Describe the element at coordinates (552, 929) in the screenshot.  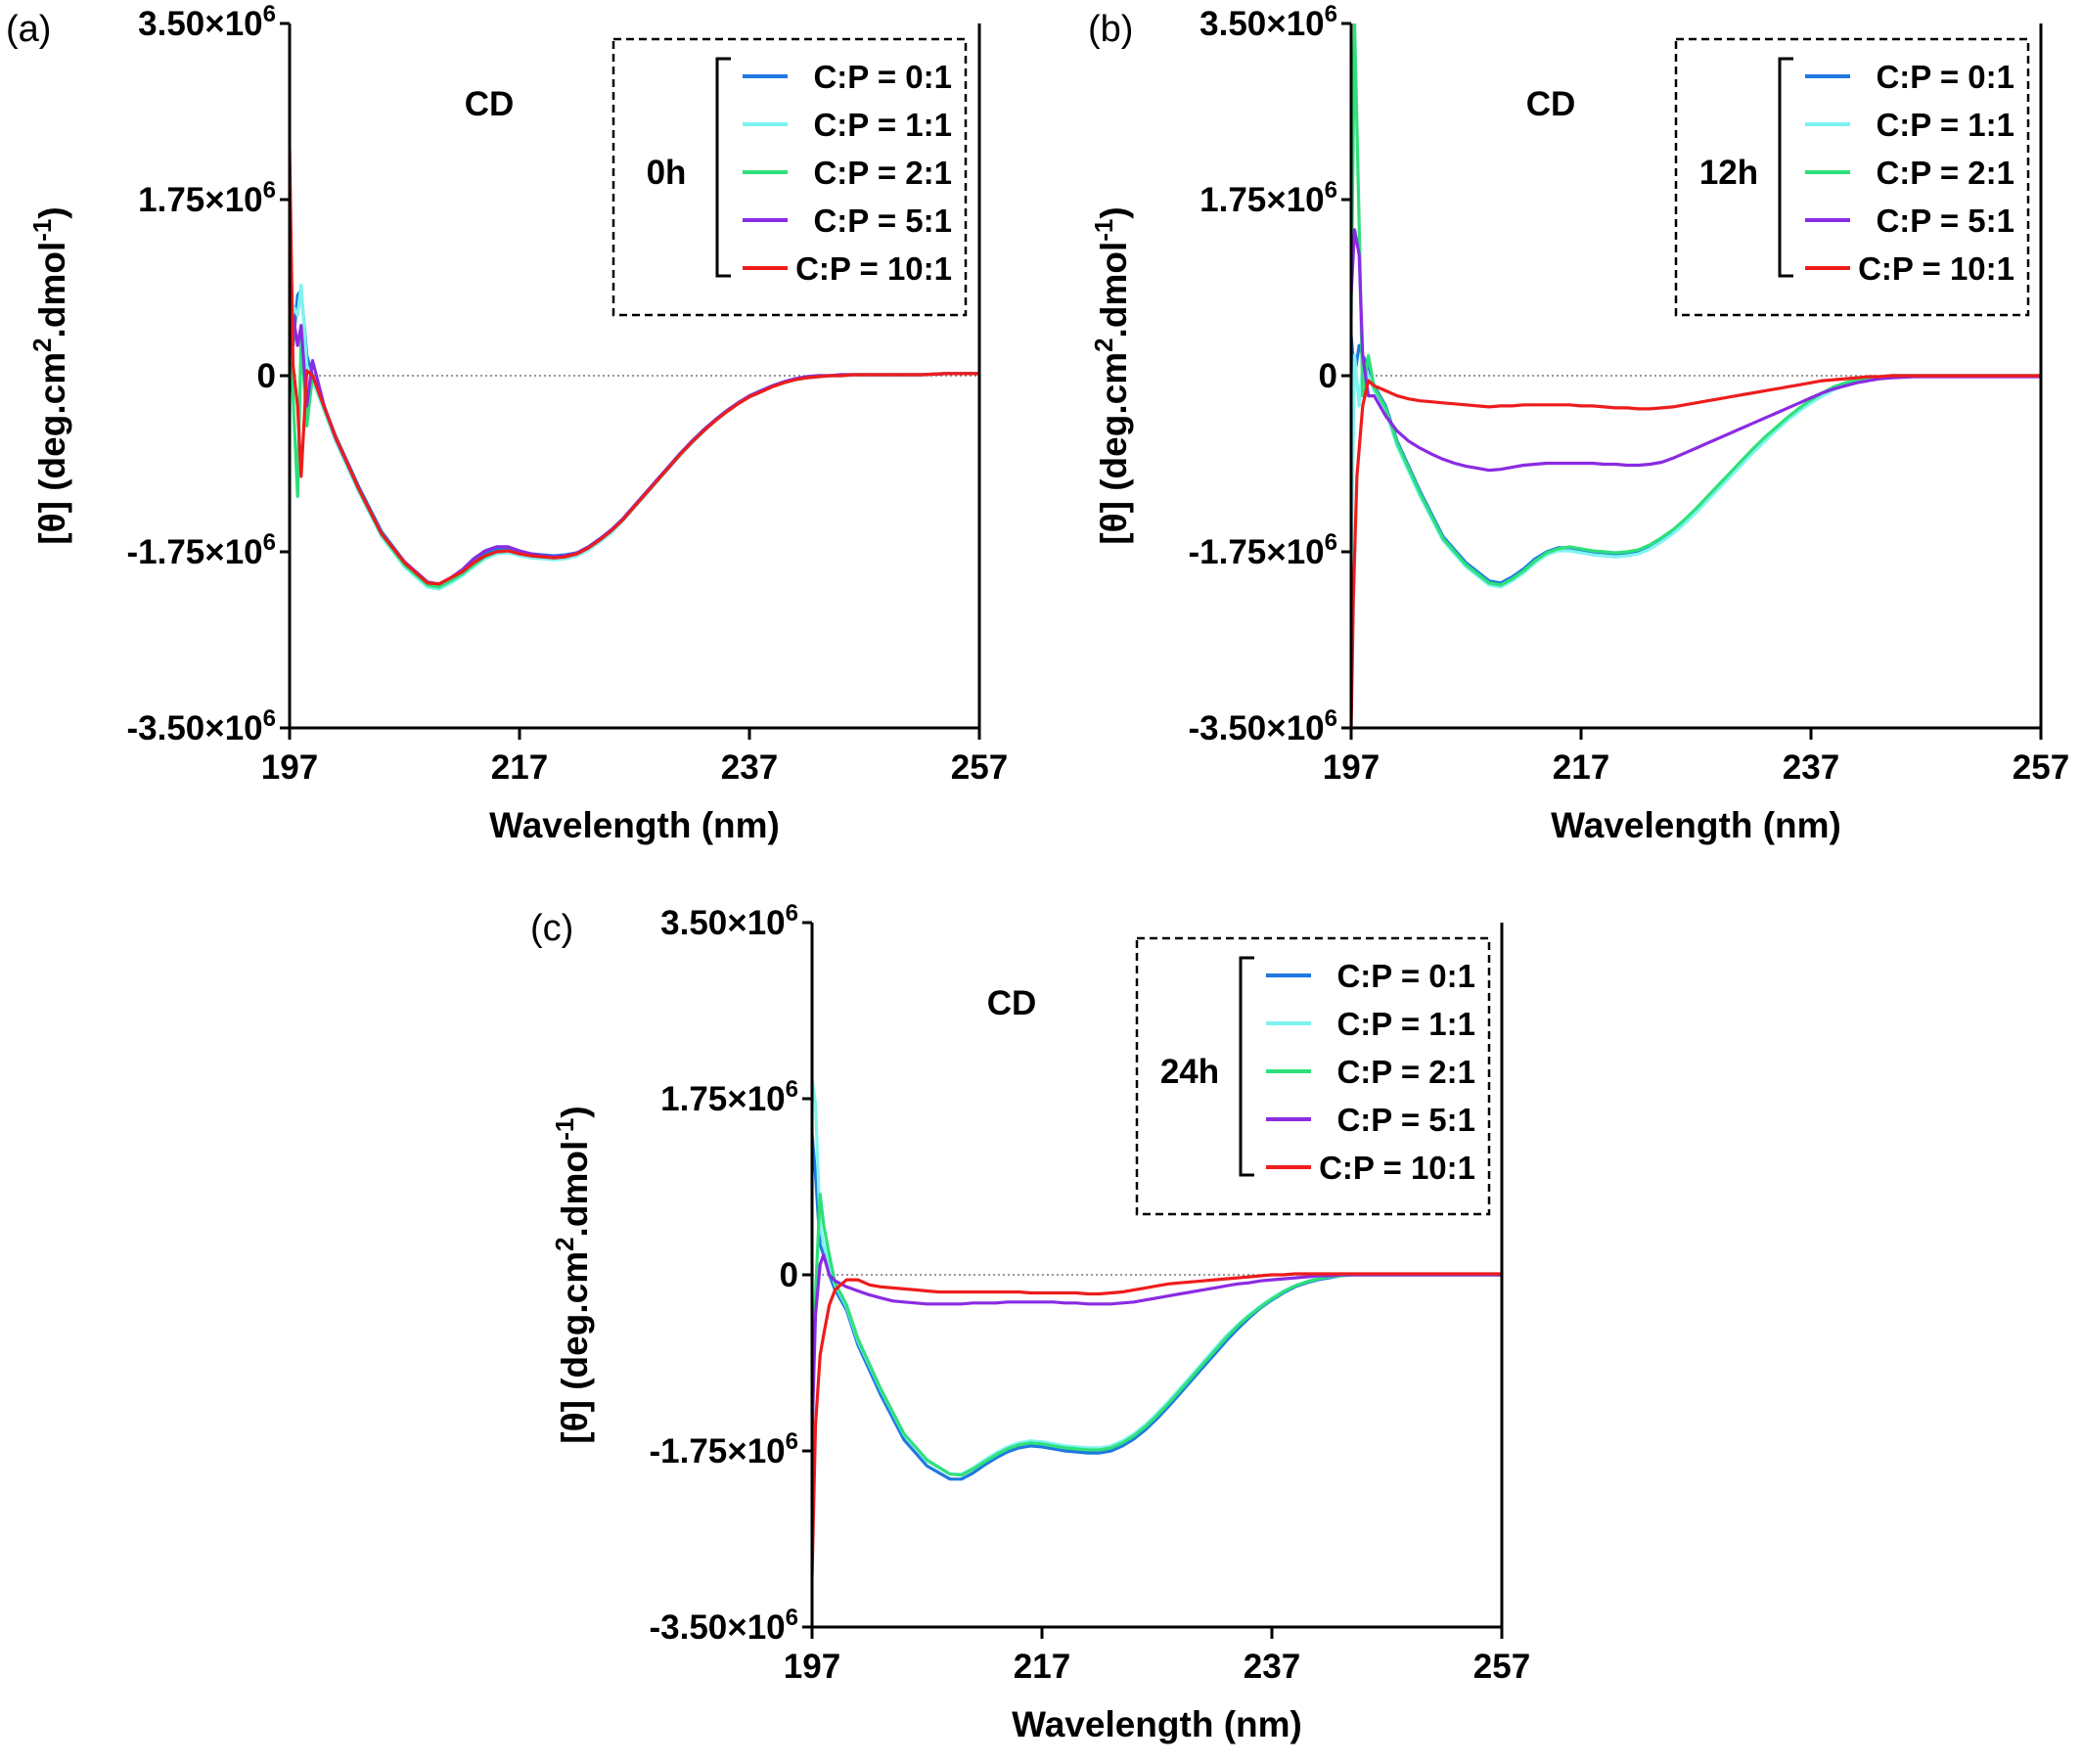
I see `panel-label: (c)` at that location.